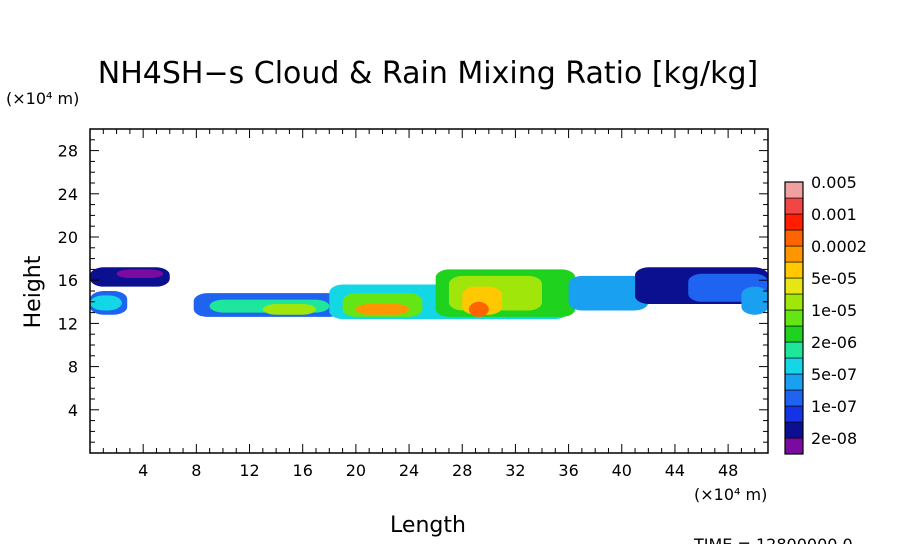  What do you see at coordinates (773, 539) in the screenshot?
I see `footer-time: TIME = 12800000.0` at bounding box center [773, 539].